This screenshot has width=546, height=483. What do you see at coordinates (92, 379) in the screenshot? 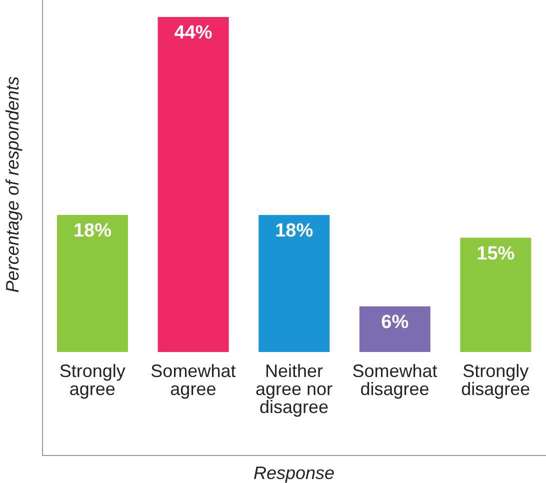
I see `x-tick-label: Strongly agree` at bounding box center [92, 379].